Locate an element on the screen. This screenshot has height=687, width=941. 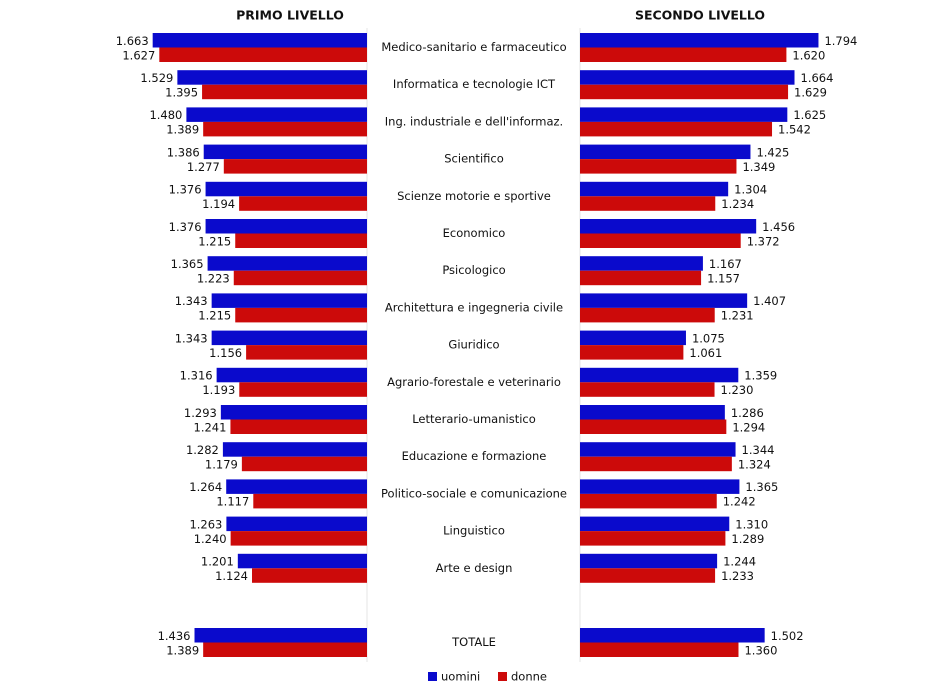
value-label: 1.223 is located at coordinates (213, 278).